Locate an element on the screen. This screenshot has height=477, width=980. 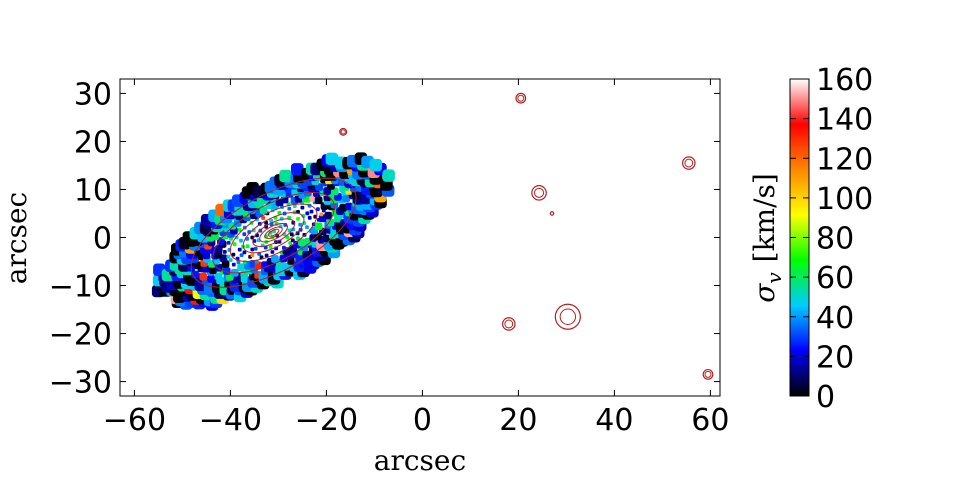
x-axis-label: arcsec is located at coordinates (420, 460).